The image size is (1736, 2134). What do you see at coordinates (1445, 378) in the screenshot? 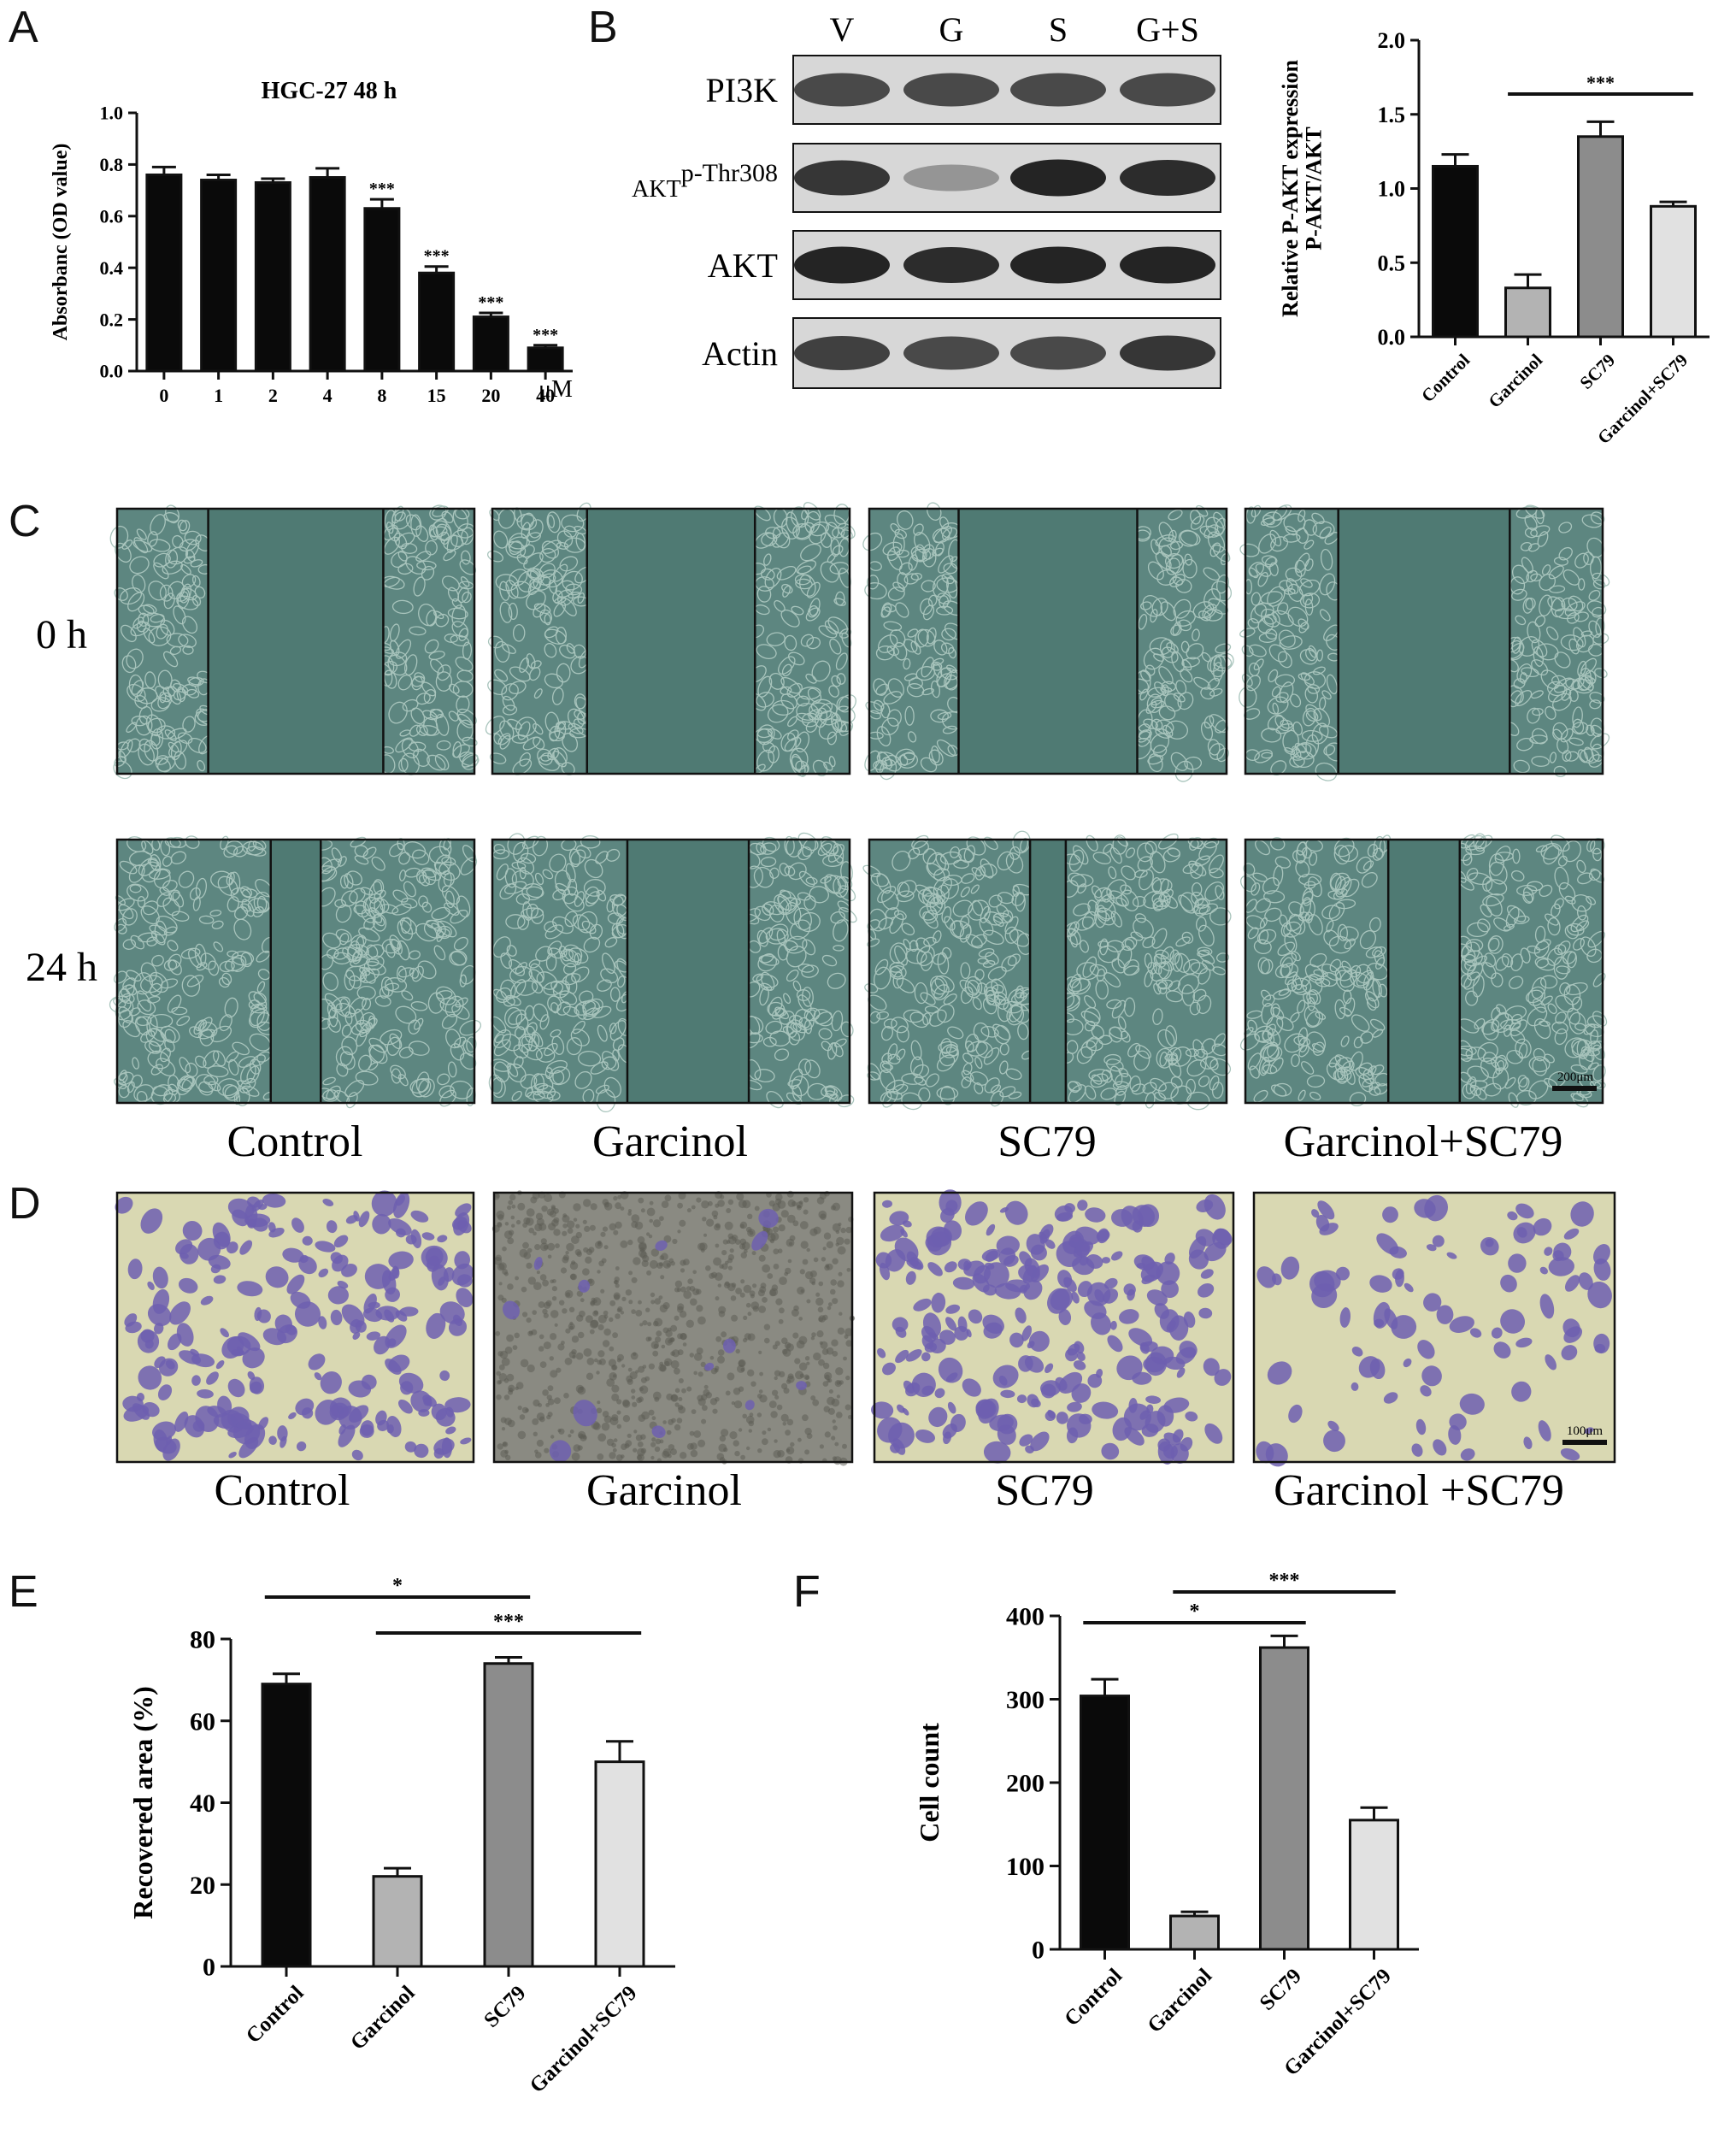
I see `x-tick-label: Control` at bounding box center [1445, 378].